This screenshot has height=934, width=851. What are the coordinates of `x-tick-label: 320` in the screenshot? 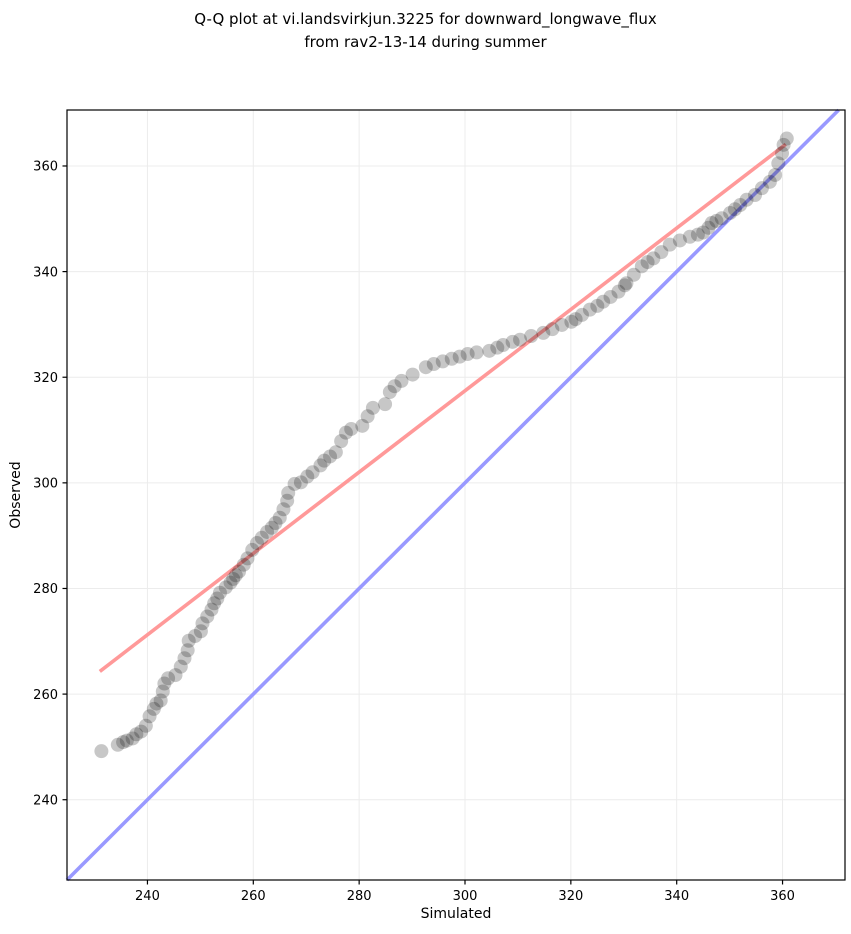 It's located at (570, 896).